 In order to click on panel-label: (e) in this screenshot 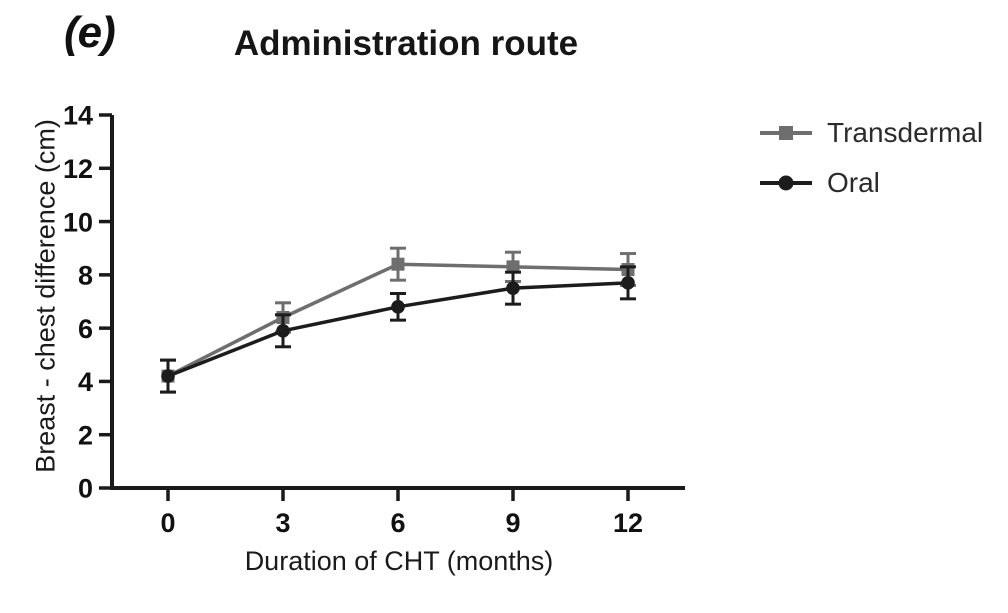, I will do `click(90, 32)`.